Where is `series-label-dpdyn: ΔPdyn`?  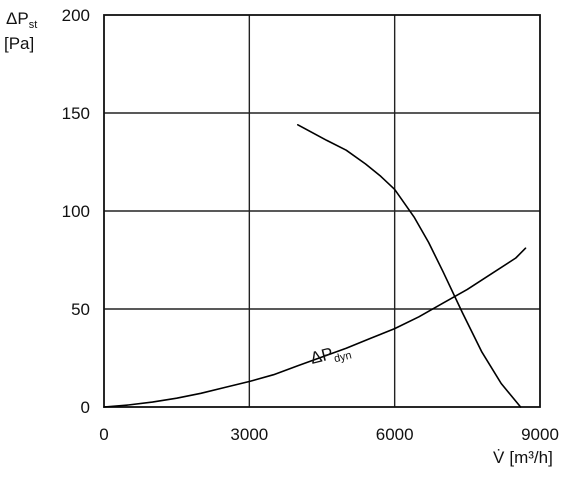 series-label-dpdyn: ΔPdyn is located at coordinates (330, 355).